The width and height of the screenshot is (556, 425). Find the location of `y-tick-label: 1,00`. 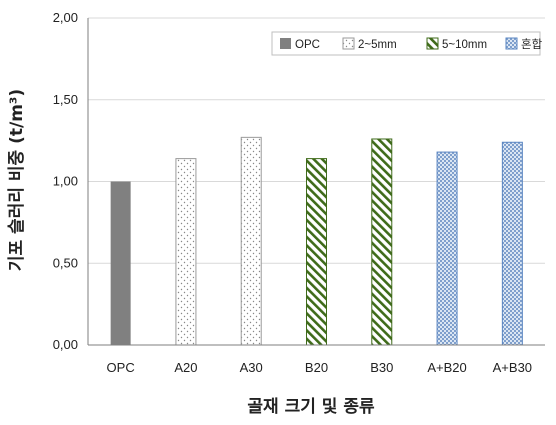

y-tick-label: 1,00 is located at coordinates (65, 181).